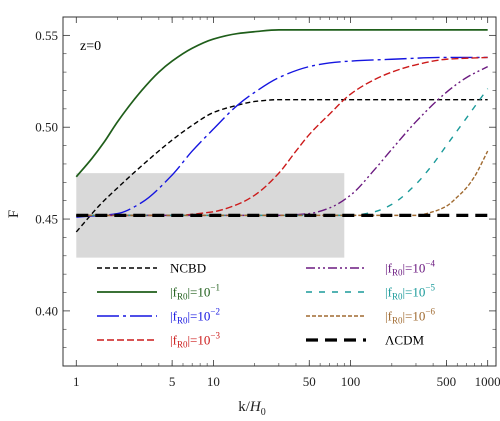 This screenshot has width=500, height=421. Describe the element at coordinates (195, 292) in the screenshot. I see `legend-label: |fR0|=10−1` at that location.